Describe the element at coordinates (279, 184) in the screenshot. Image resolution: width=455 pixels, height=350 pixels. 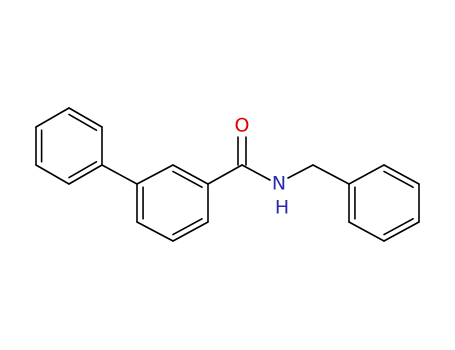
I see `nitrogen-label: N` at that location.